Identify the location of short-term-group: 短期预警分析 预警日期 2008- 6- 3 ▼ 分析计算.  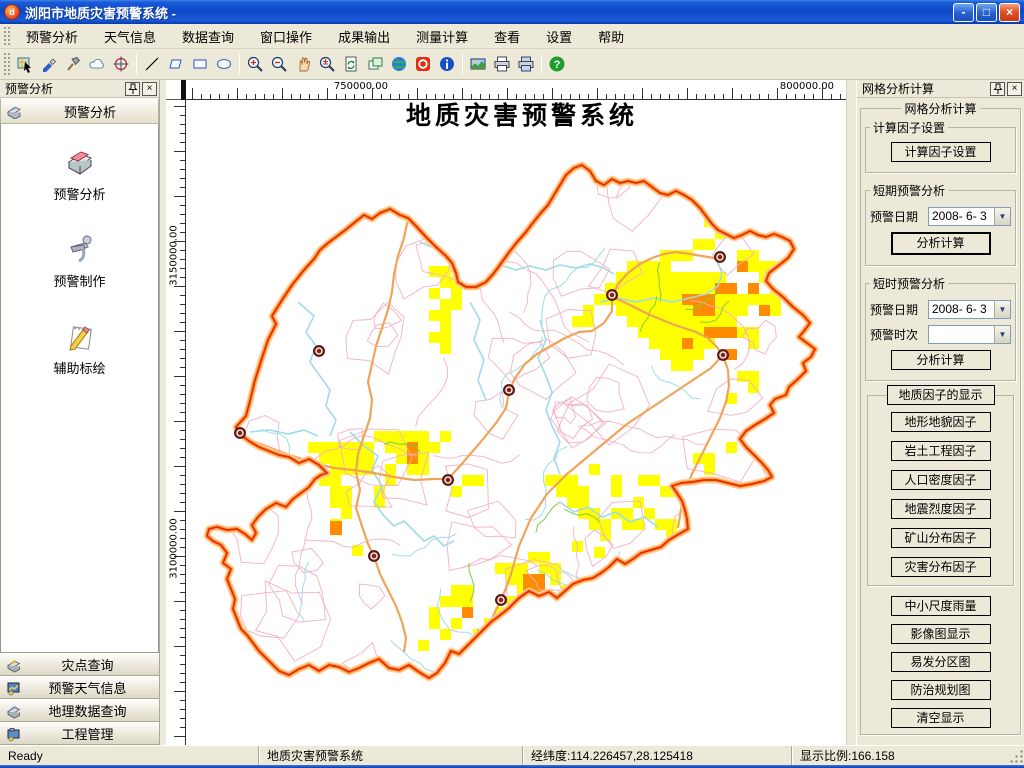
(940, 224).